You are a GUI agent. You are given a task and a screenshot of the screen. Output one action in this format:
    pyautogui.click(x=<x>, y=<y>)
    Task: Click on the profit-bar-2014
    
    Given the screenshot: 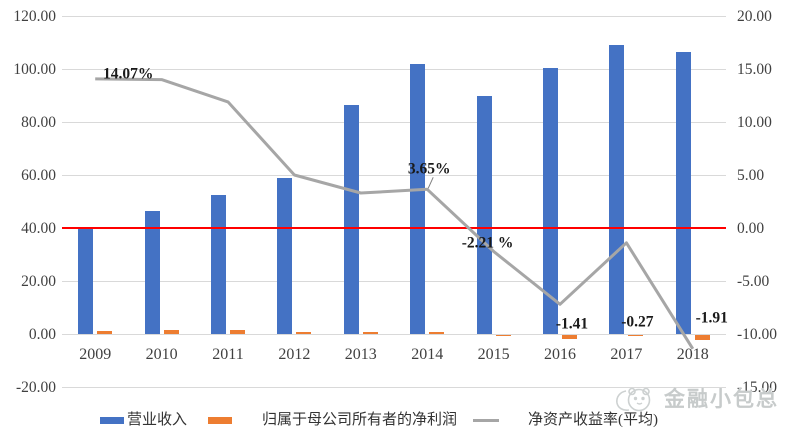 What is the action you would take?
    pyautogui.click(x=437, y=332)
    